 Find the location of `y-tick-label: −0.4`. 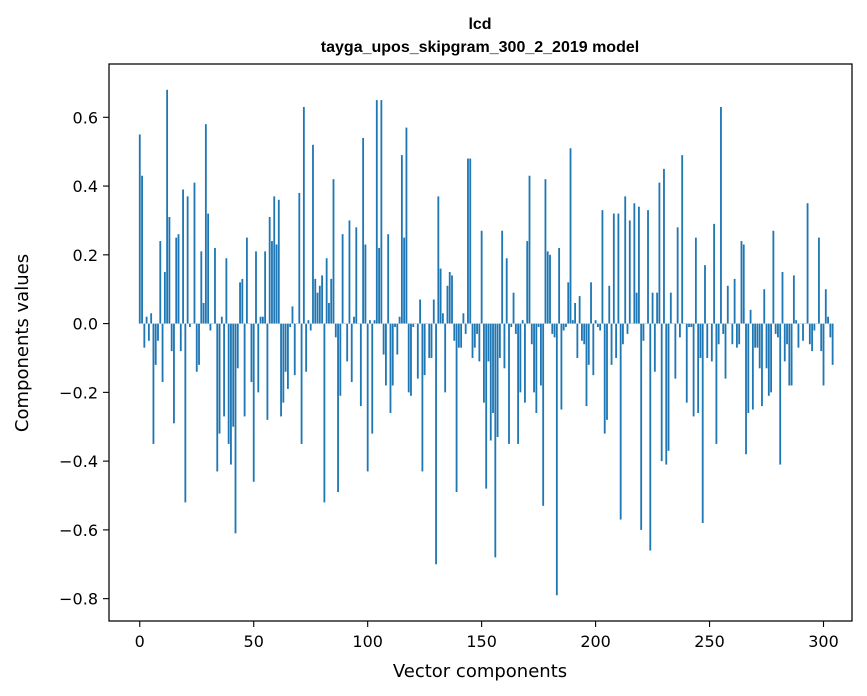

y-tick-label: −0.4 is located at coordinates (78, 461).